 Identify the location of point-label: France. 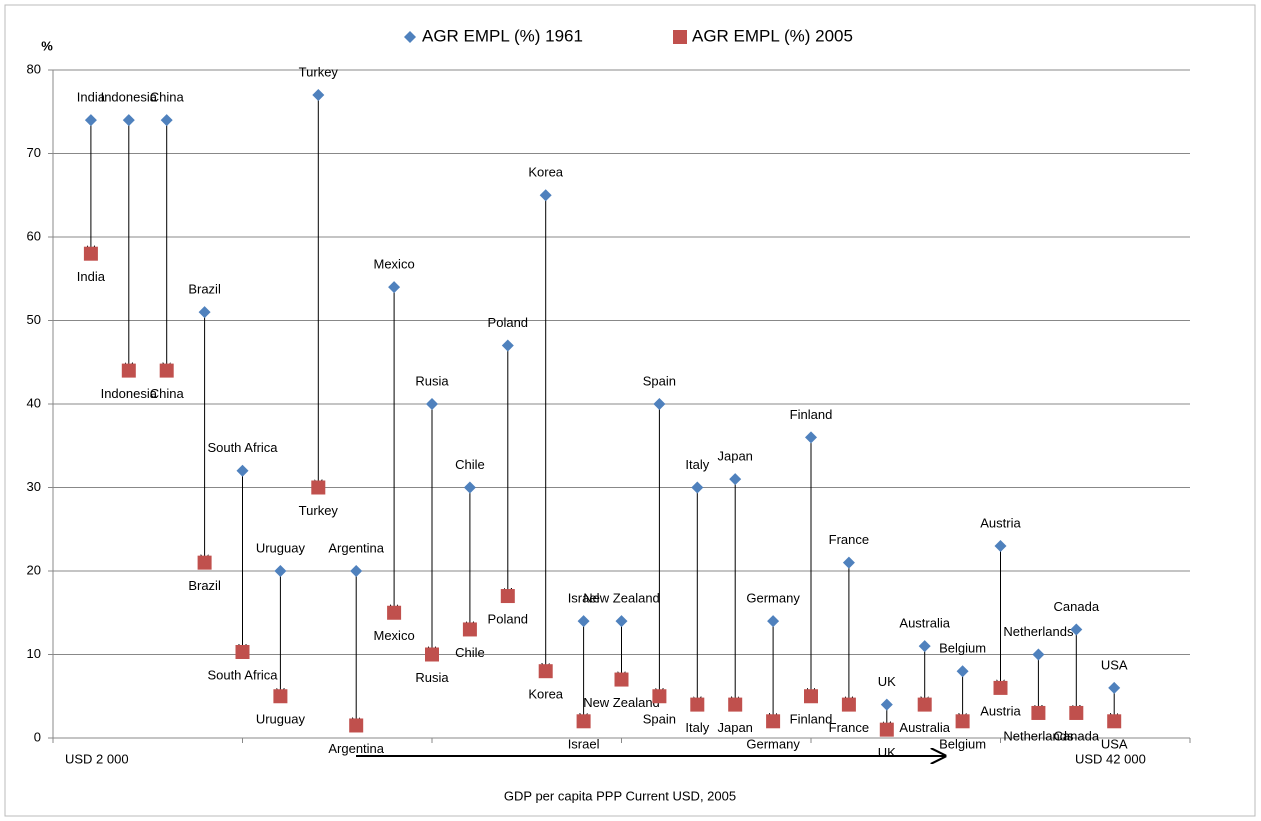
(849, 727).